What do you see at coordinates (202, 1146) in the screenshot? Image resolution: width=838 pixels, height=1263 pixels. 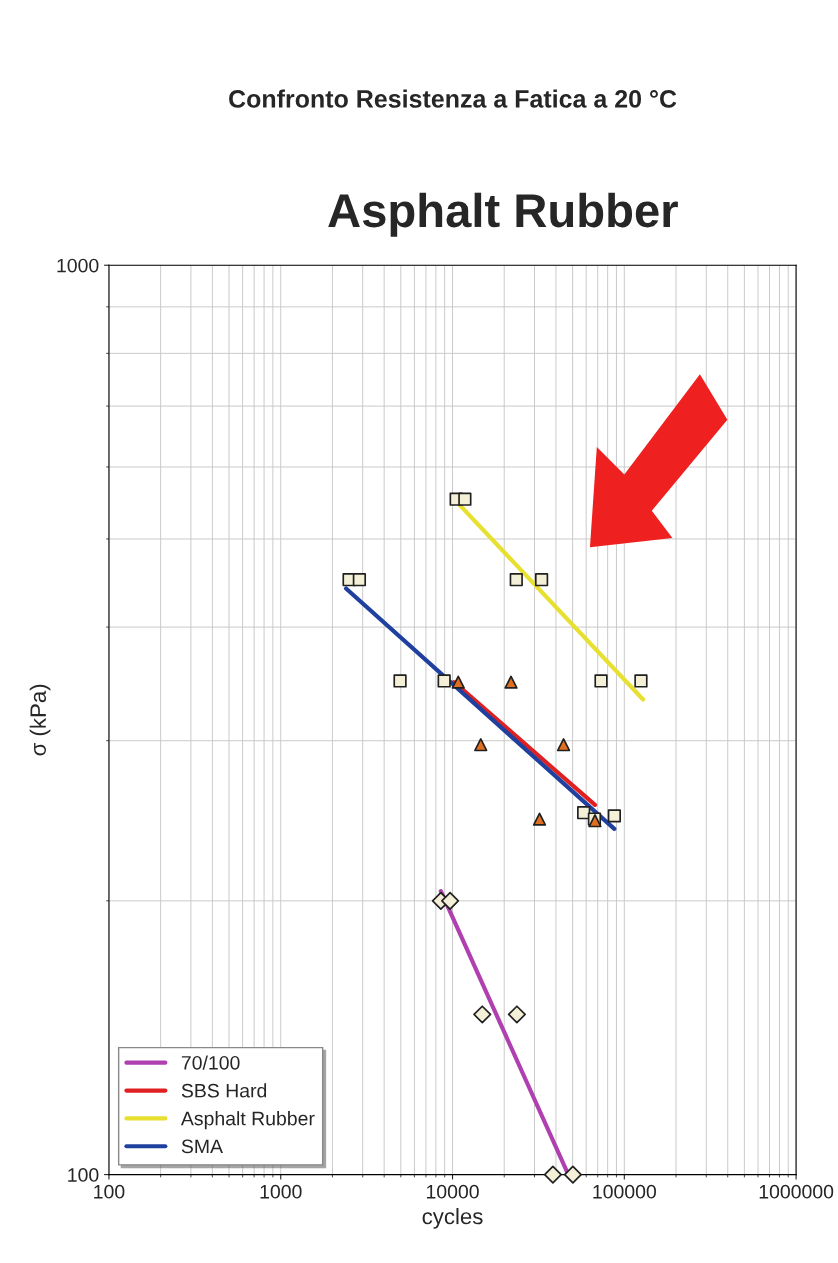 I see `legend-label: SMA` at bounding box center [202, 1146].